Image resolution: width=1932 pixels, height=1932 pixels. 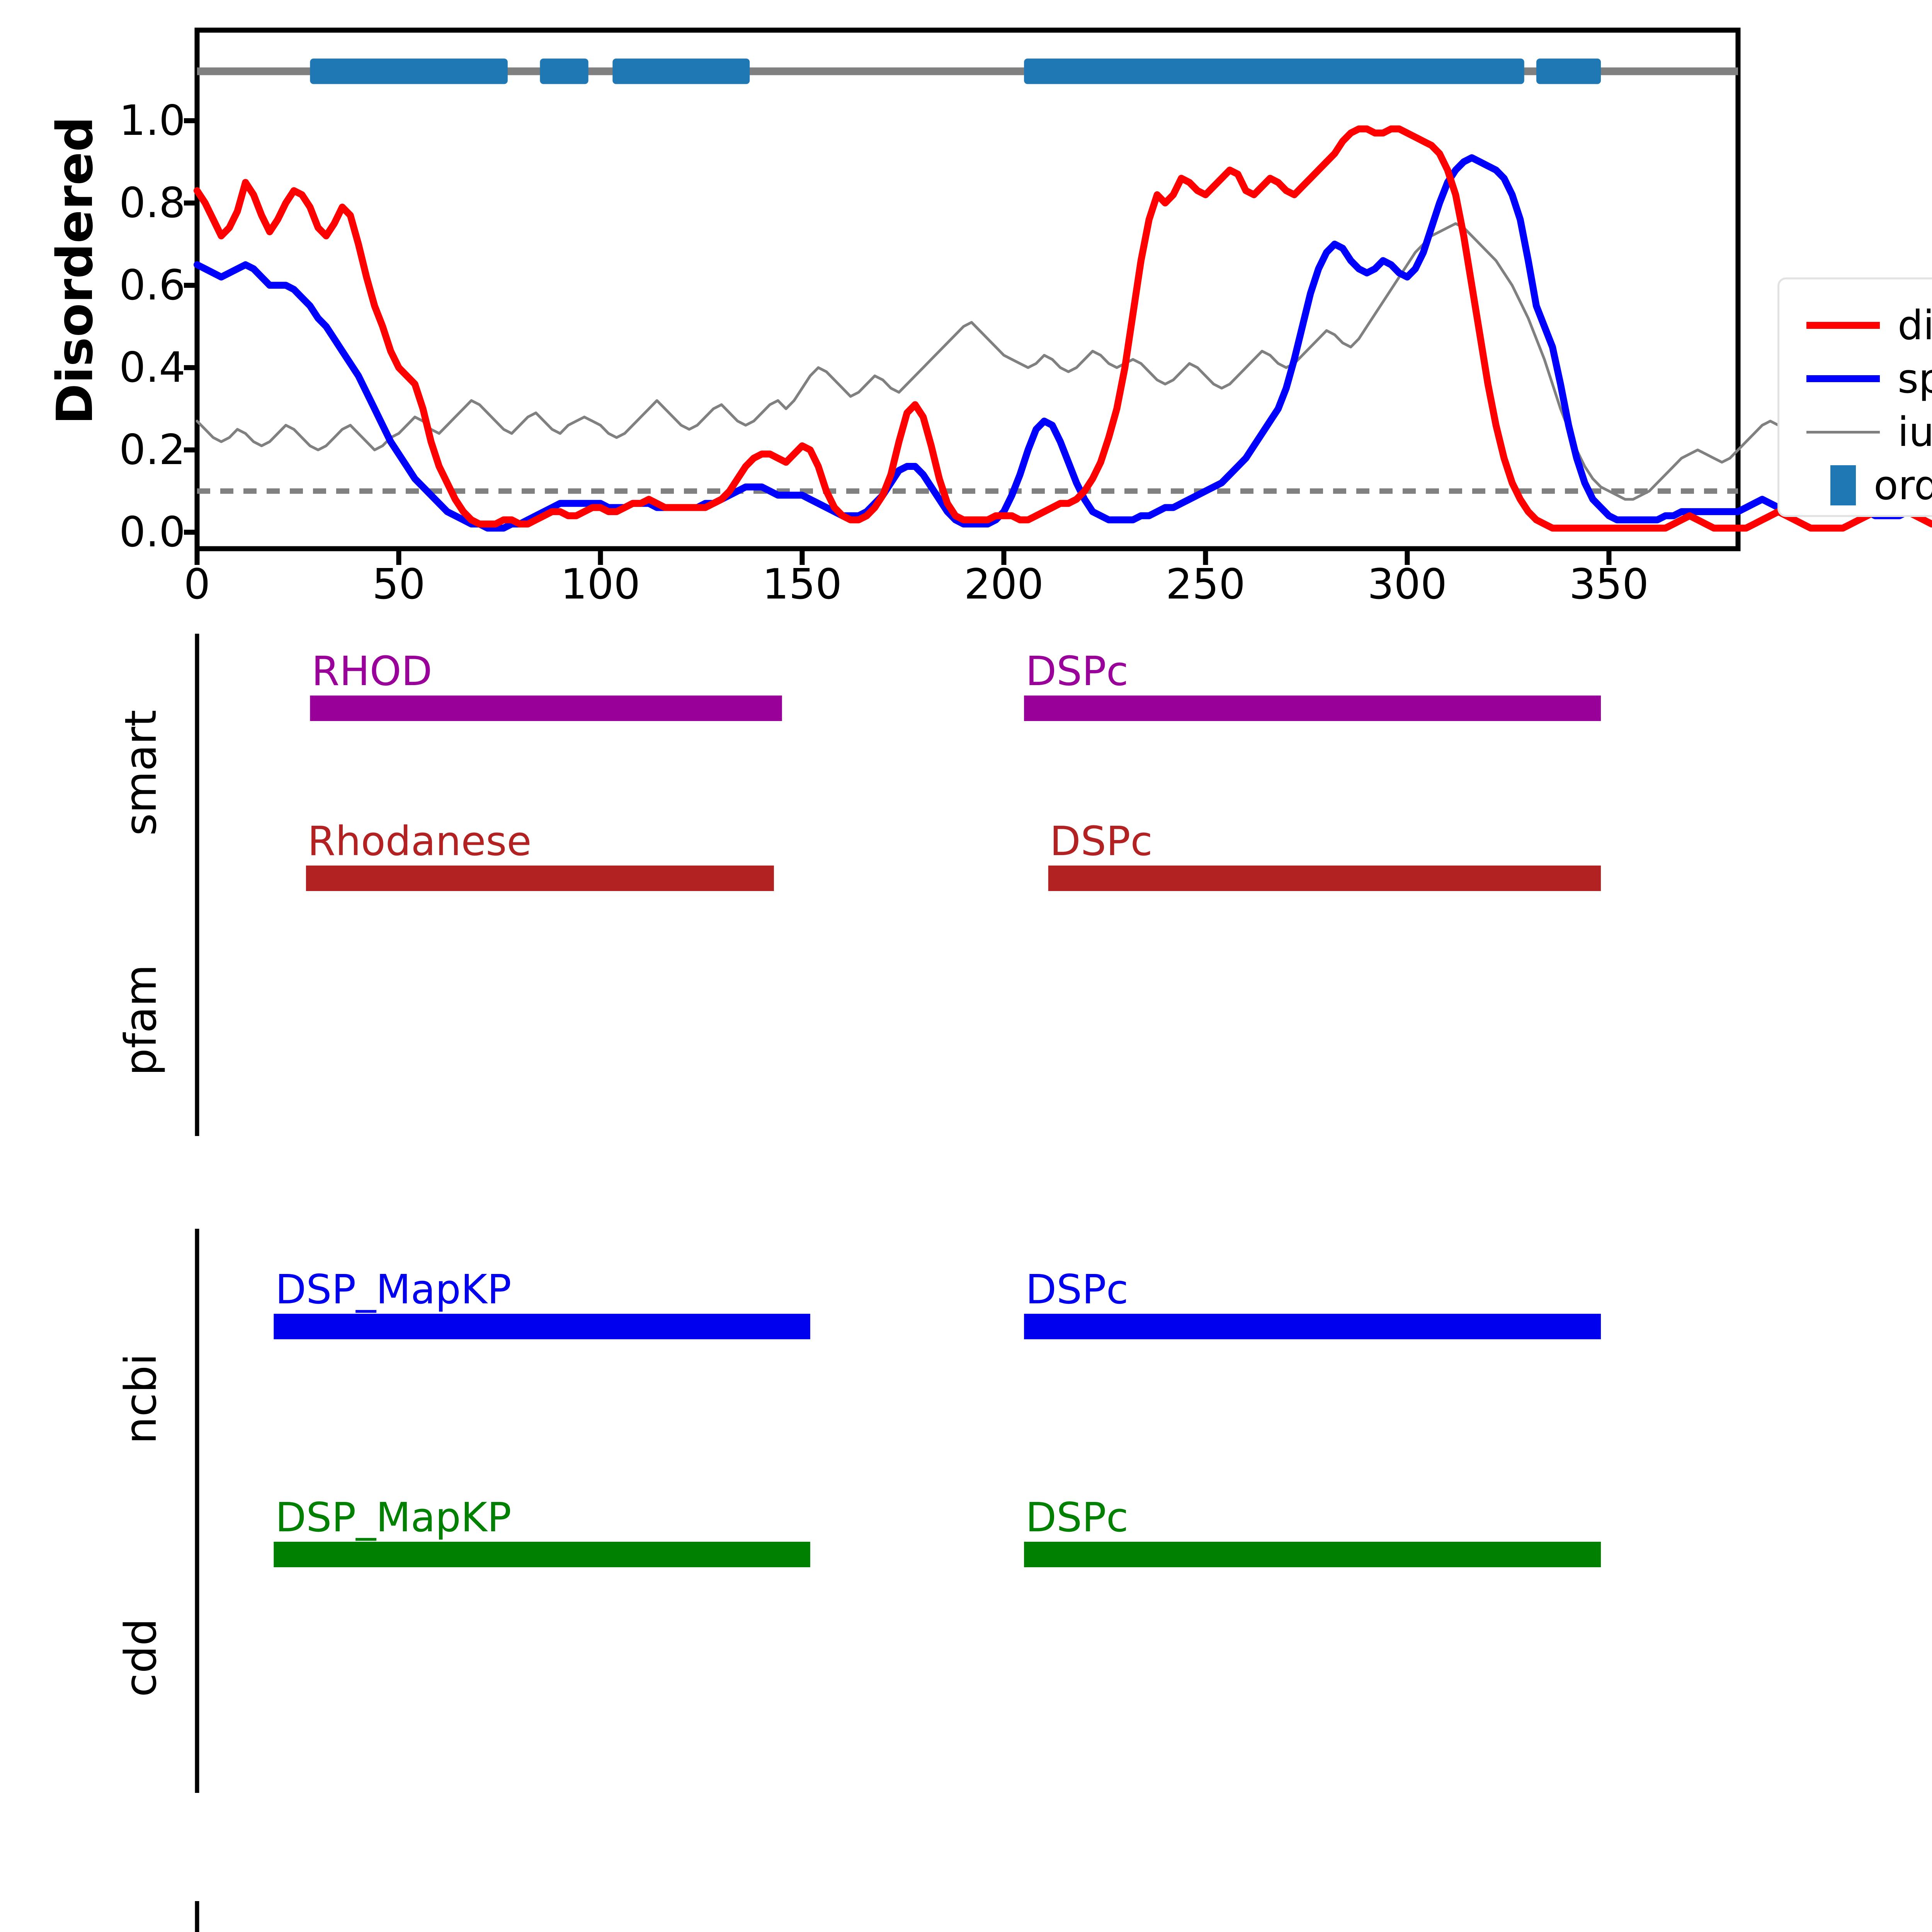 I want to click on disorder-plot-legend: disopred spot-d iupred ordered region, so click(x=1855, y=397).